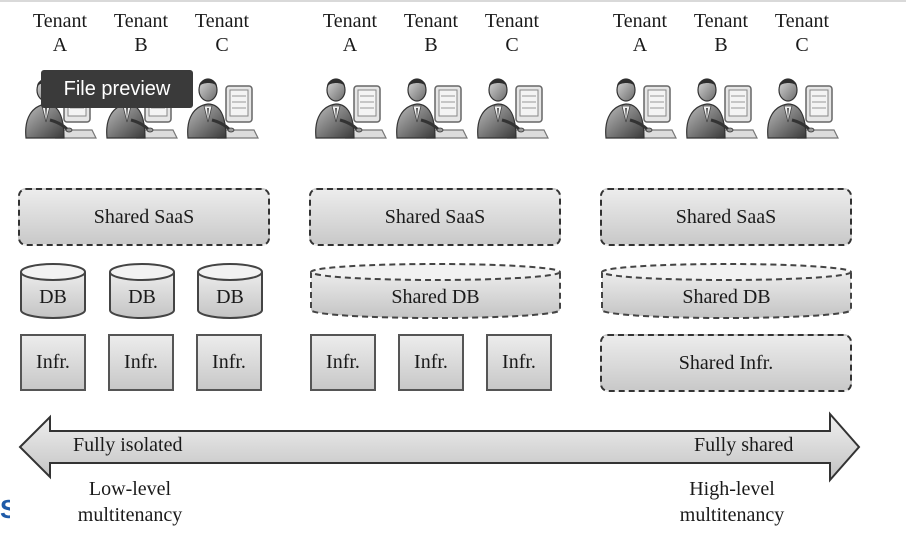  Describe the element at coordinates (744, 445) in the screenshot. I see `fully-shared-label: Fully shared` at that location.